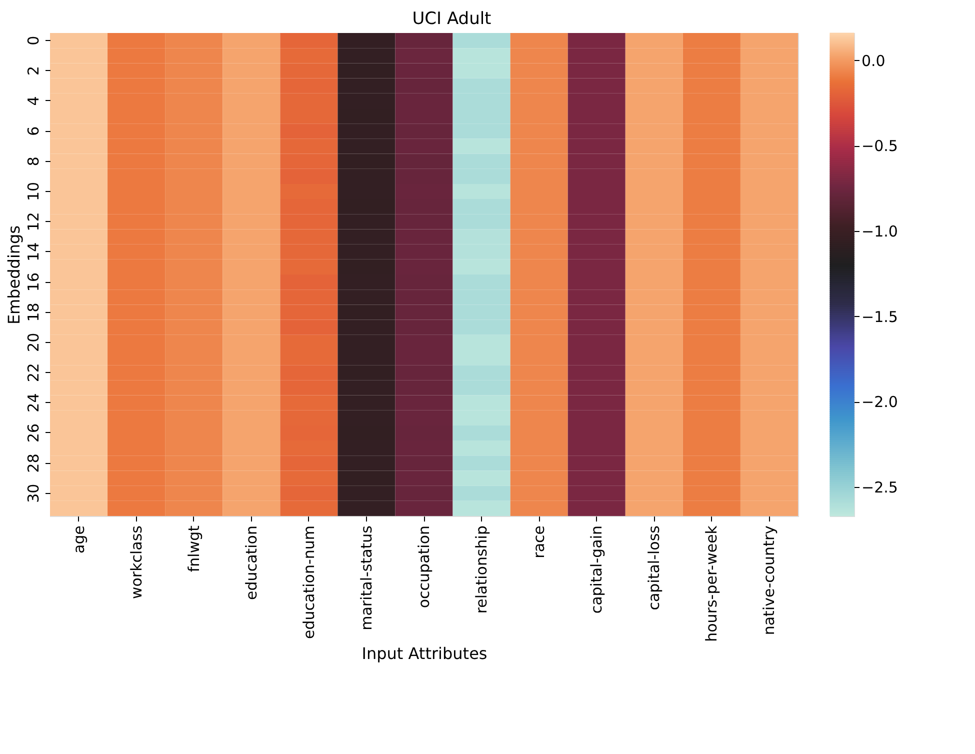  I want to click on x-tick-label: marital-status, so click(366, 577).